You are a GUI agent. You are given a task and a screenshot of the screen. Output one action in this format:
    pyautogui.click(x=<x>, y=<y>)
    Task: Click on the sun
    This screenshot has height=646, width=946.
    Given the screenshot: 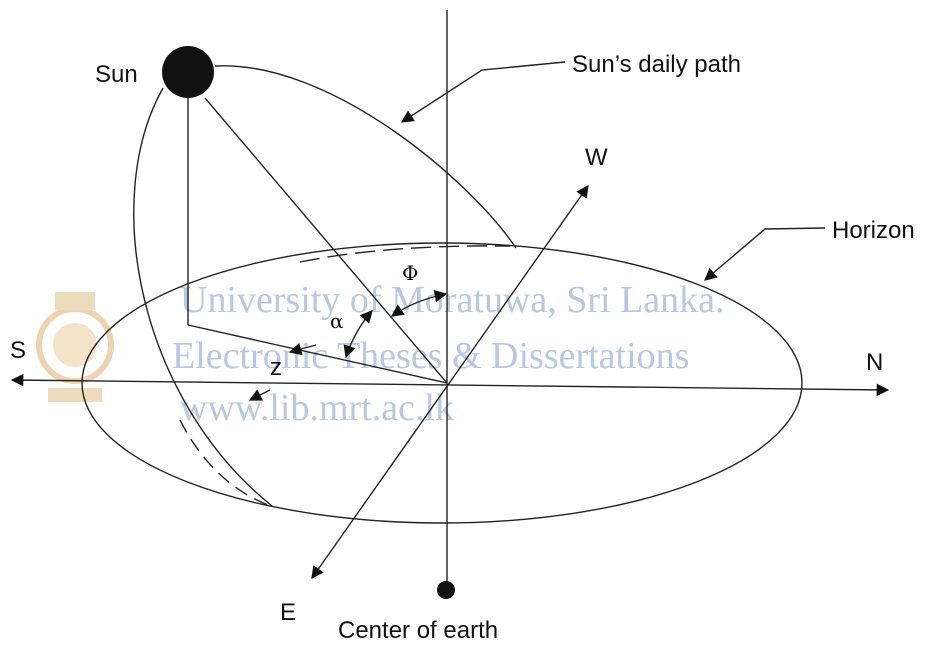 What is the action you would take?
    pyautogui.click(x=188, y=72)
    